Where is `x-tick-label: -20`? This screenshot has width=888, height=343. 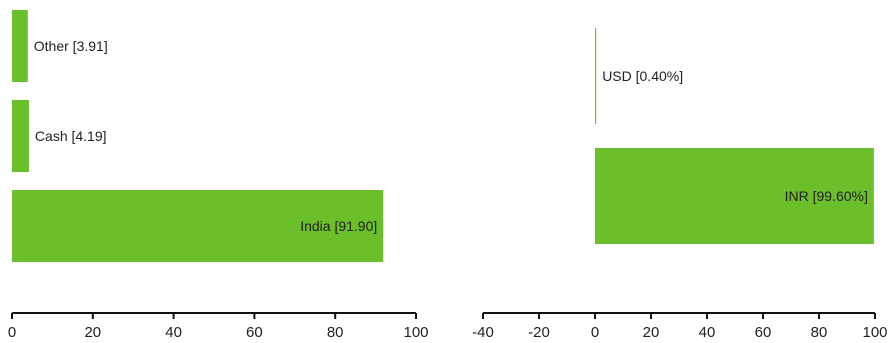
x-tick-label: -20 is located at coordinates (539, 331).